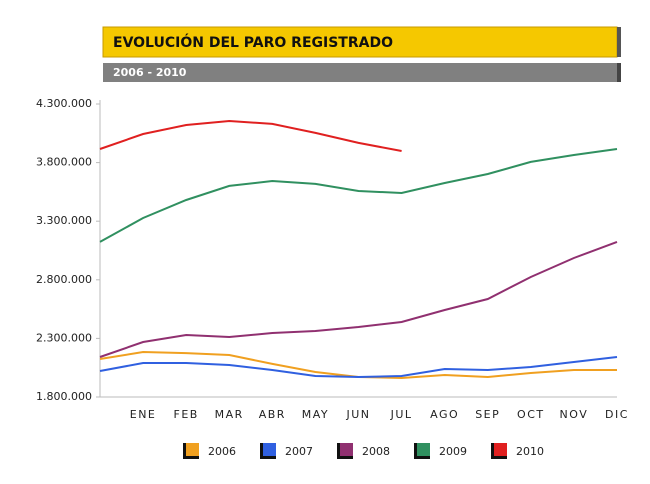 The image size is (650, 484). I want to click on x-tick-label: MAY, so click(315, 414).